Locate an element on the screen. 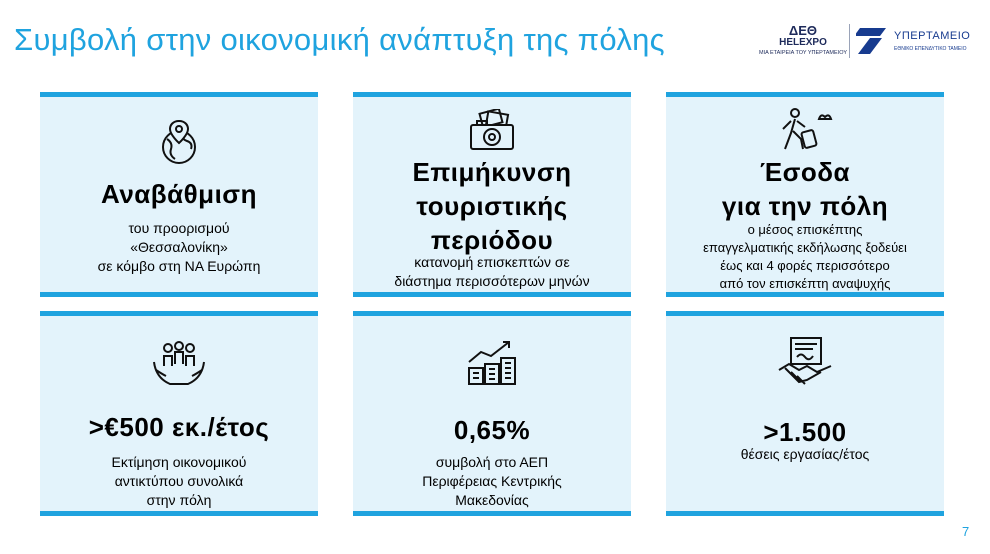  handshake-contract-icon is located at coordinates (805, 361).